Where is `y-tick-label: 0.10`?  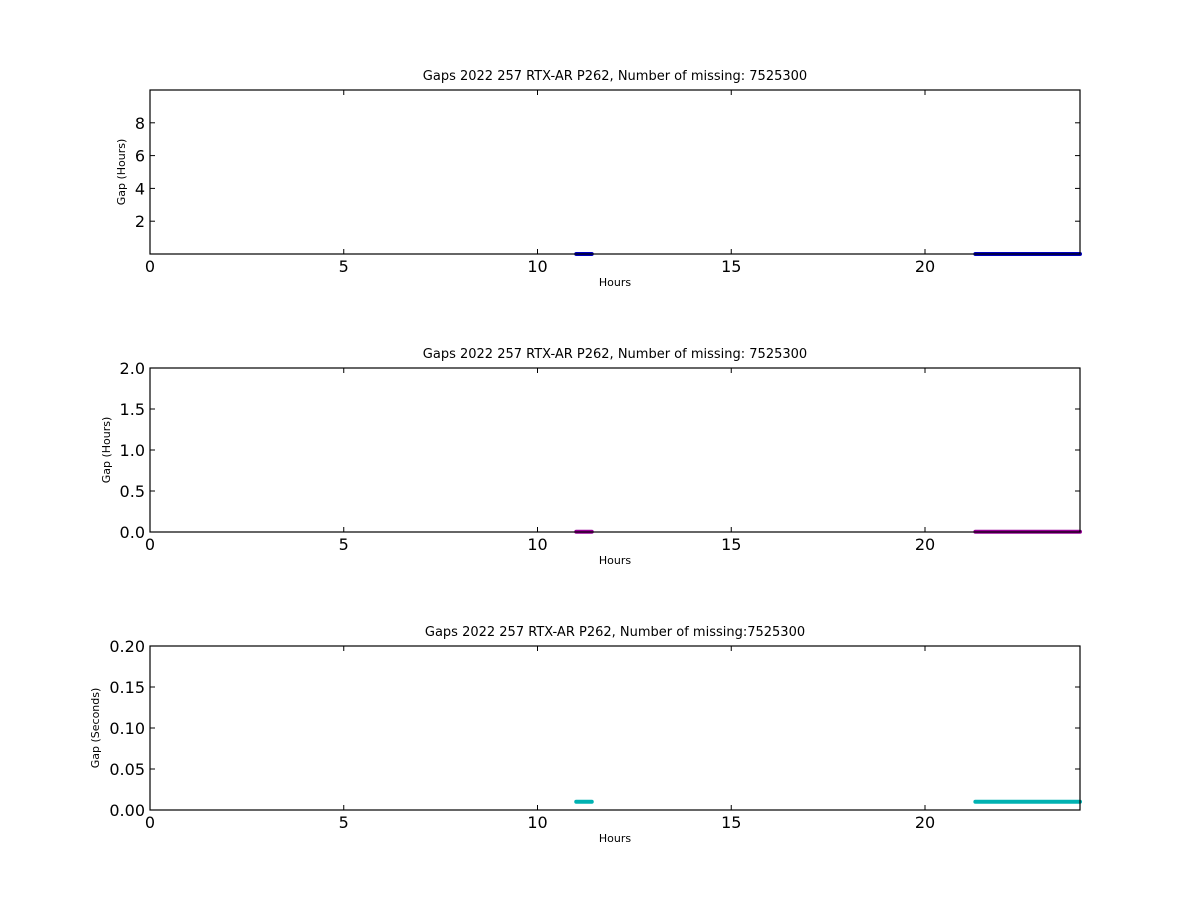
y-tick-label: 0.10 is located at coordinates (127, 728).